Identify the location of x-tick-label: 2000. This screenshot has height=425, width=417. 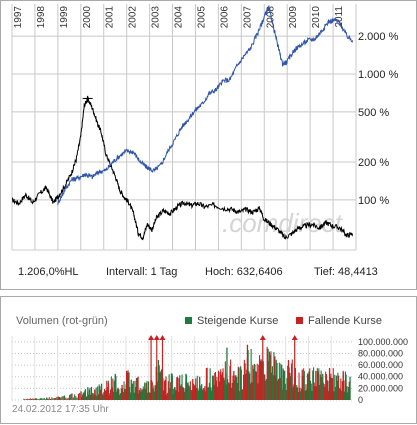
(87, 17).